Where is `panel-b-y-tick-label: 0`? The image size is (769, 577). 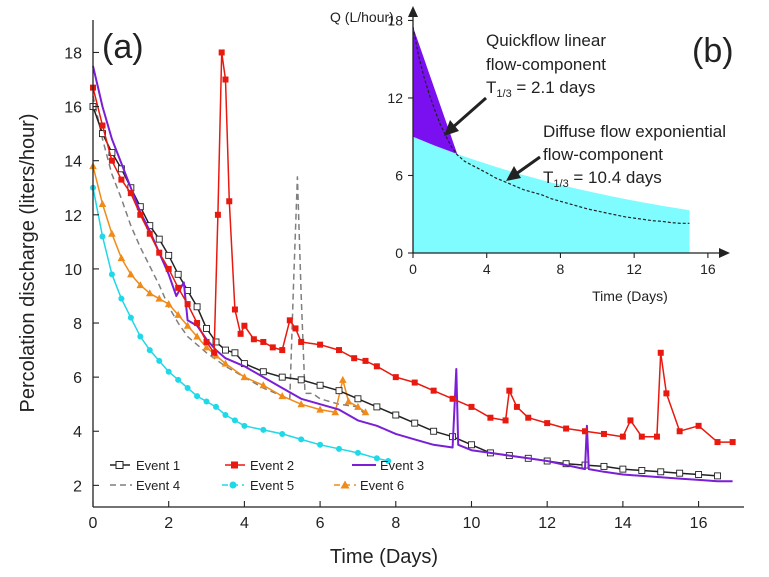
panel-b-y-tick-label: 0 is located at coordinates (399, 253).